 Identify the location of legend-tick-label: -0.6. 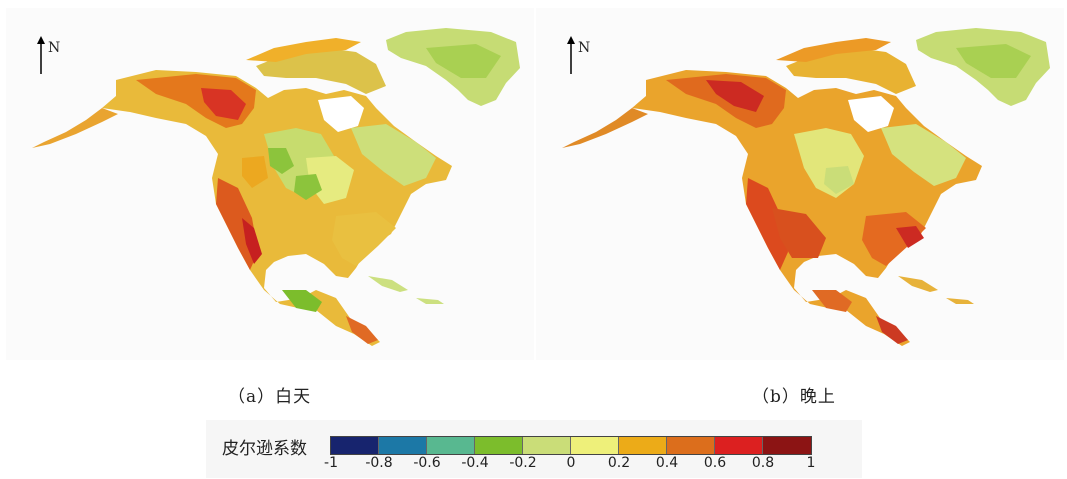
(427, 463).